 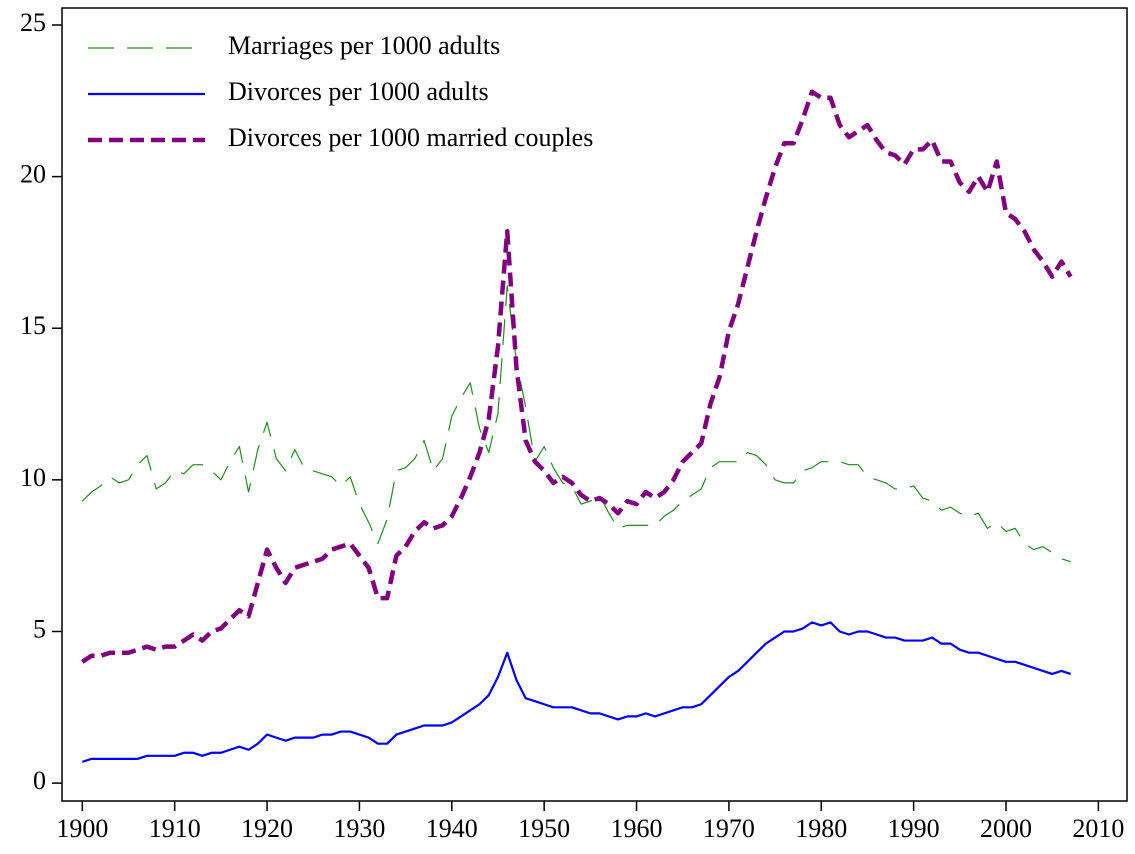 What do you see at coordinates (39, 628) in the screenshot?
I see `y-tick-label: 5` at bounding box center [39, 628].